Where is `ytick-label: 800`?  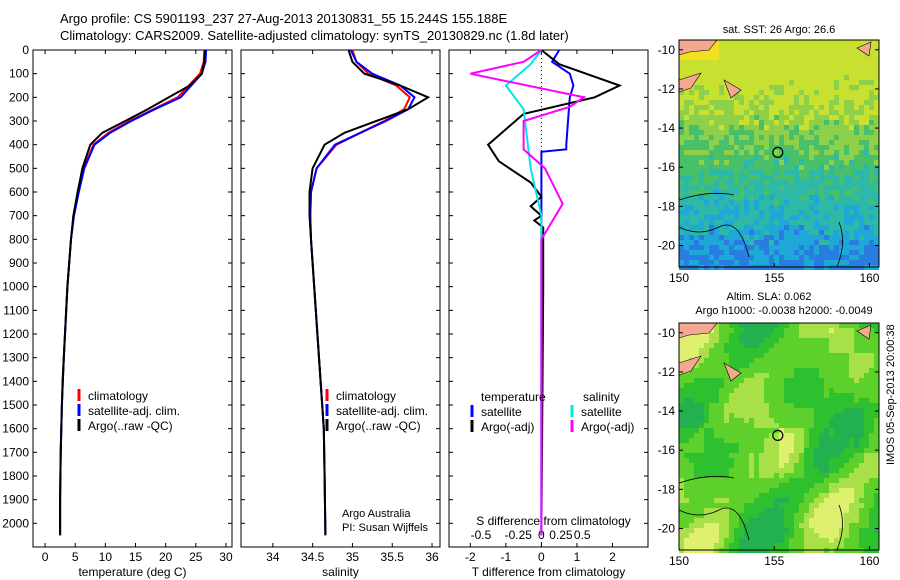
ytick-label: 800 is located at coordinates (19, 239).